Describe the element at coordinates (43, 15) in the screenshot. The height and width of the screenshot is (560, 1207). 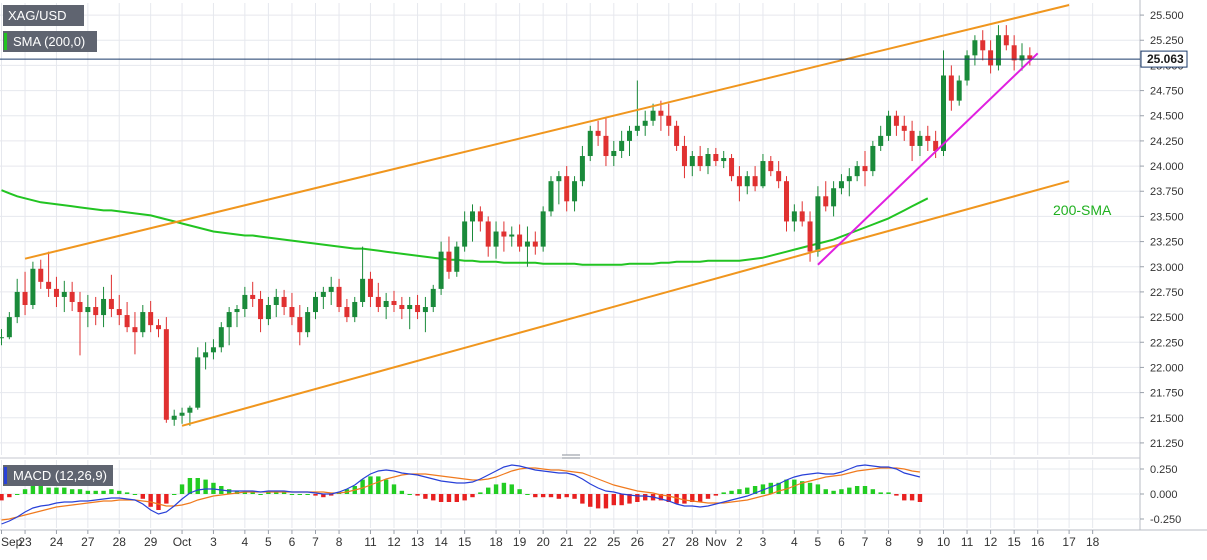
I see `symbol-legend: XAG/USD` at that location.